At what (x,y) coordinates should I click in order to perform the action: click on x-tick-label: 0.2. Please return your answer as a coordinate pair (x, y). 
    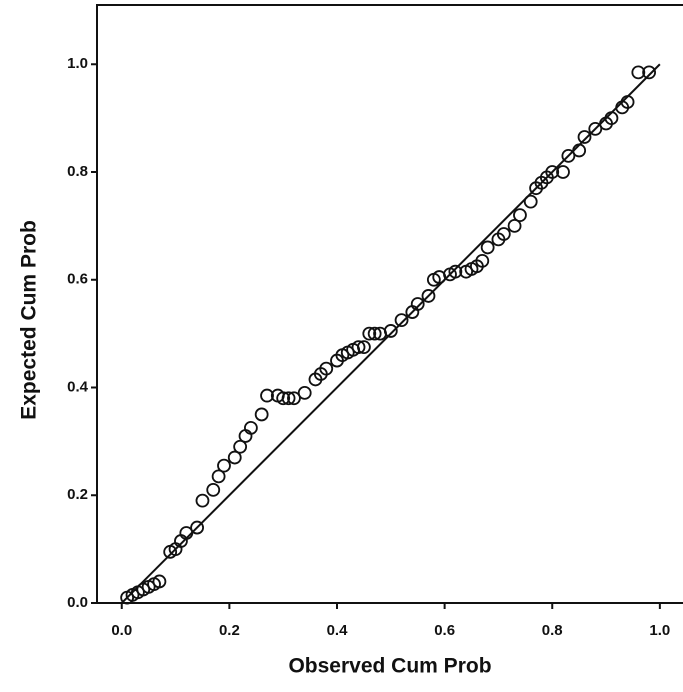
    Looking at the image, I should click on (229, 630).